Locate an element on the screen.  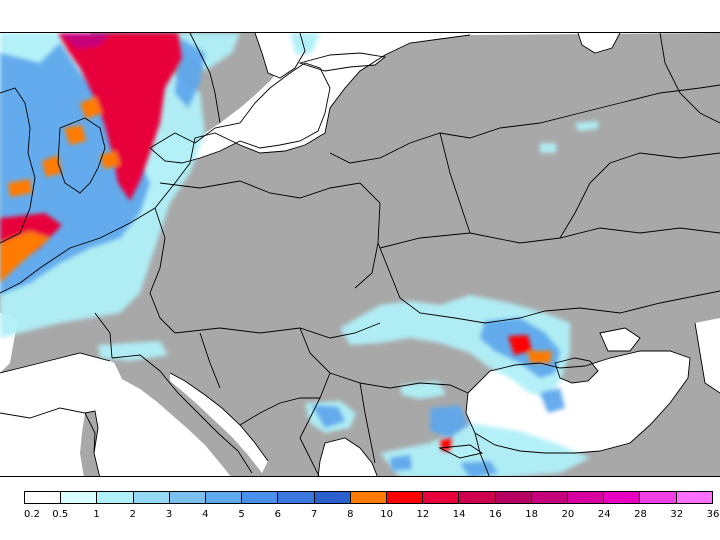
legend-tick-label: 0.5 is located at coordinates (60, 514).